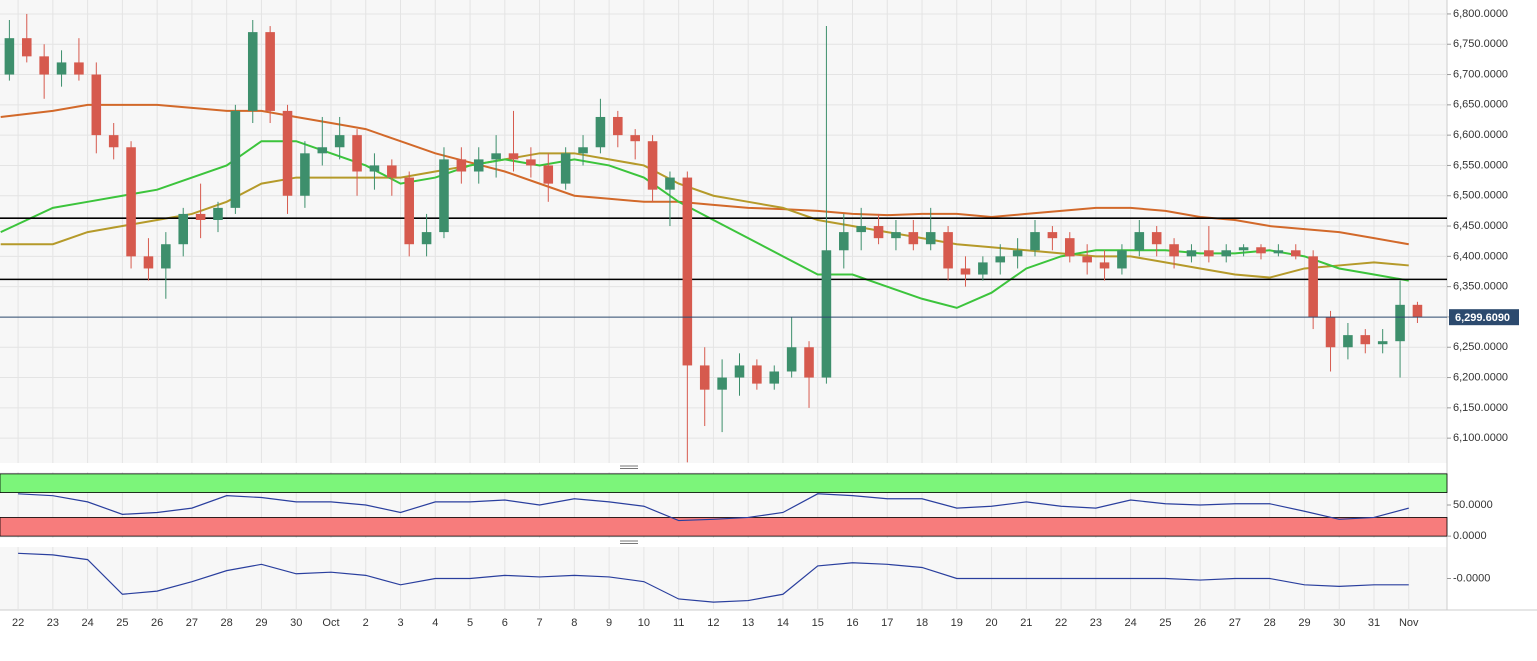 Image resolution: width=1537 pixels, height=661 pixels. Describe the element at coordinates (852, 623) in the screenshot. I see `x-tick-label: 16` at that location.